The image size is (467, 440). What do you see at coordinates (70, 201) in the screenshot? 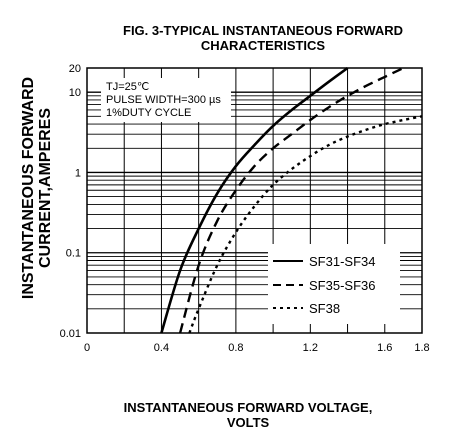
I see `y-tick-labels: 20 10 1 0.1 0.01` at bounding box center [70, 201].